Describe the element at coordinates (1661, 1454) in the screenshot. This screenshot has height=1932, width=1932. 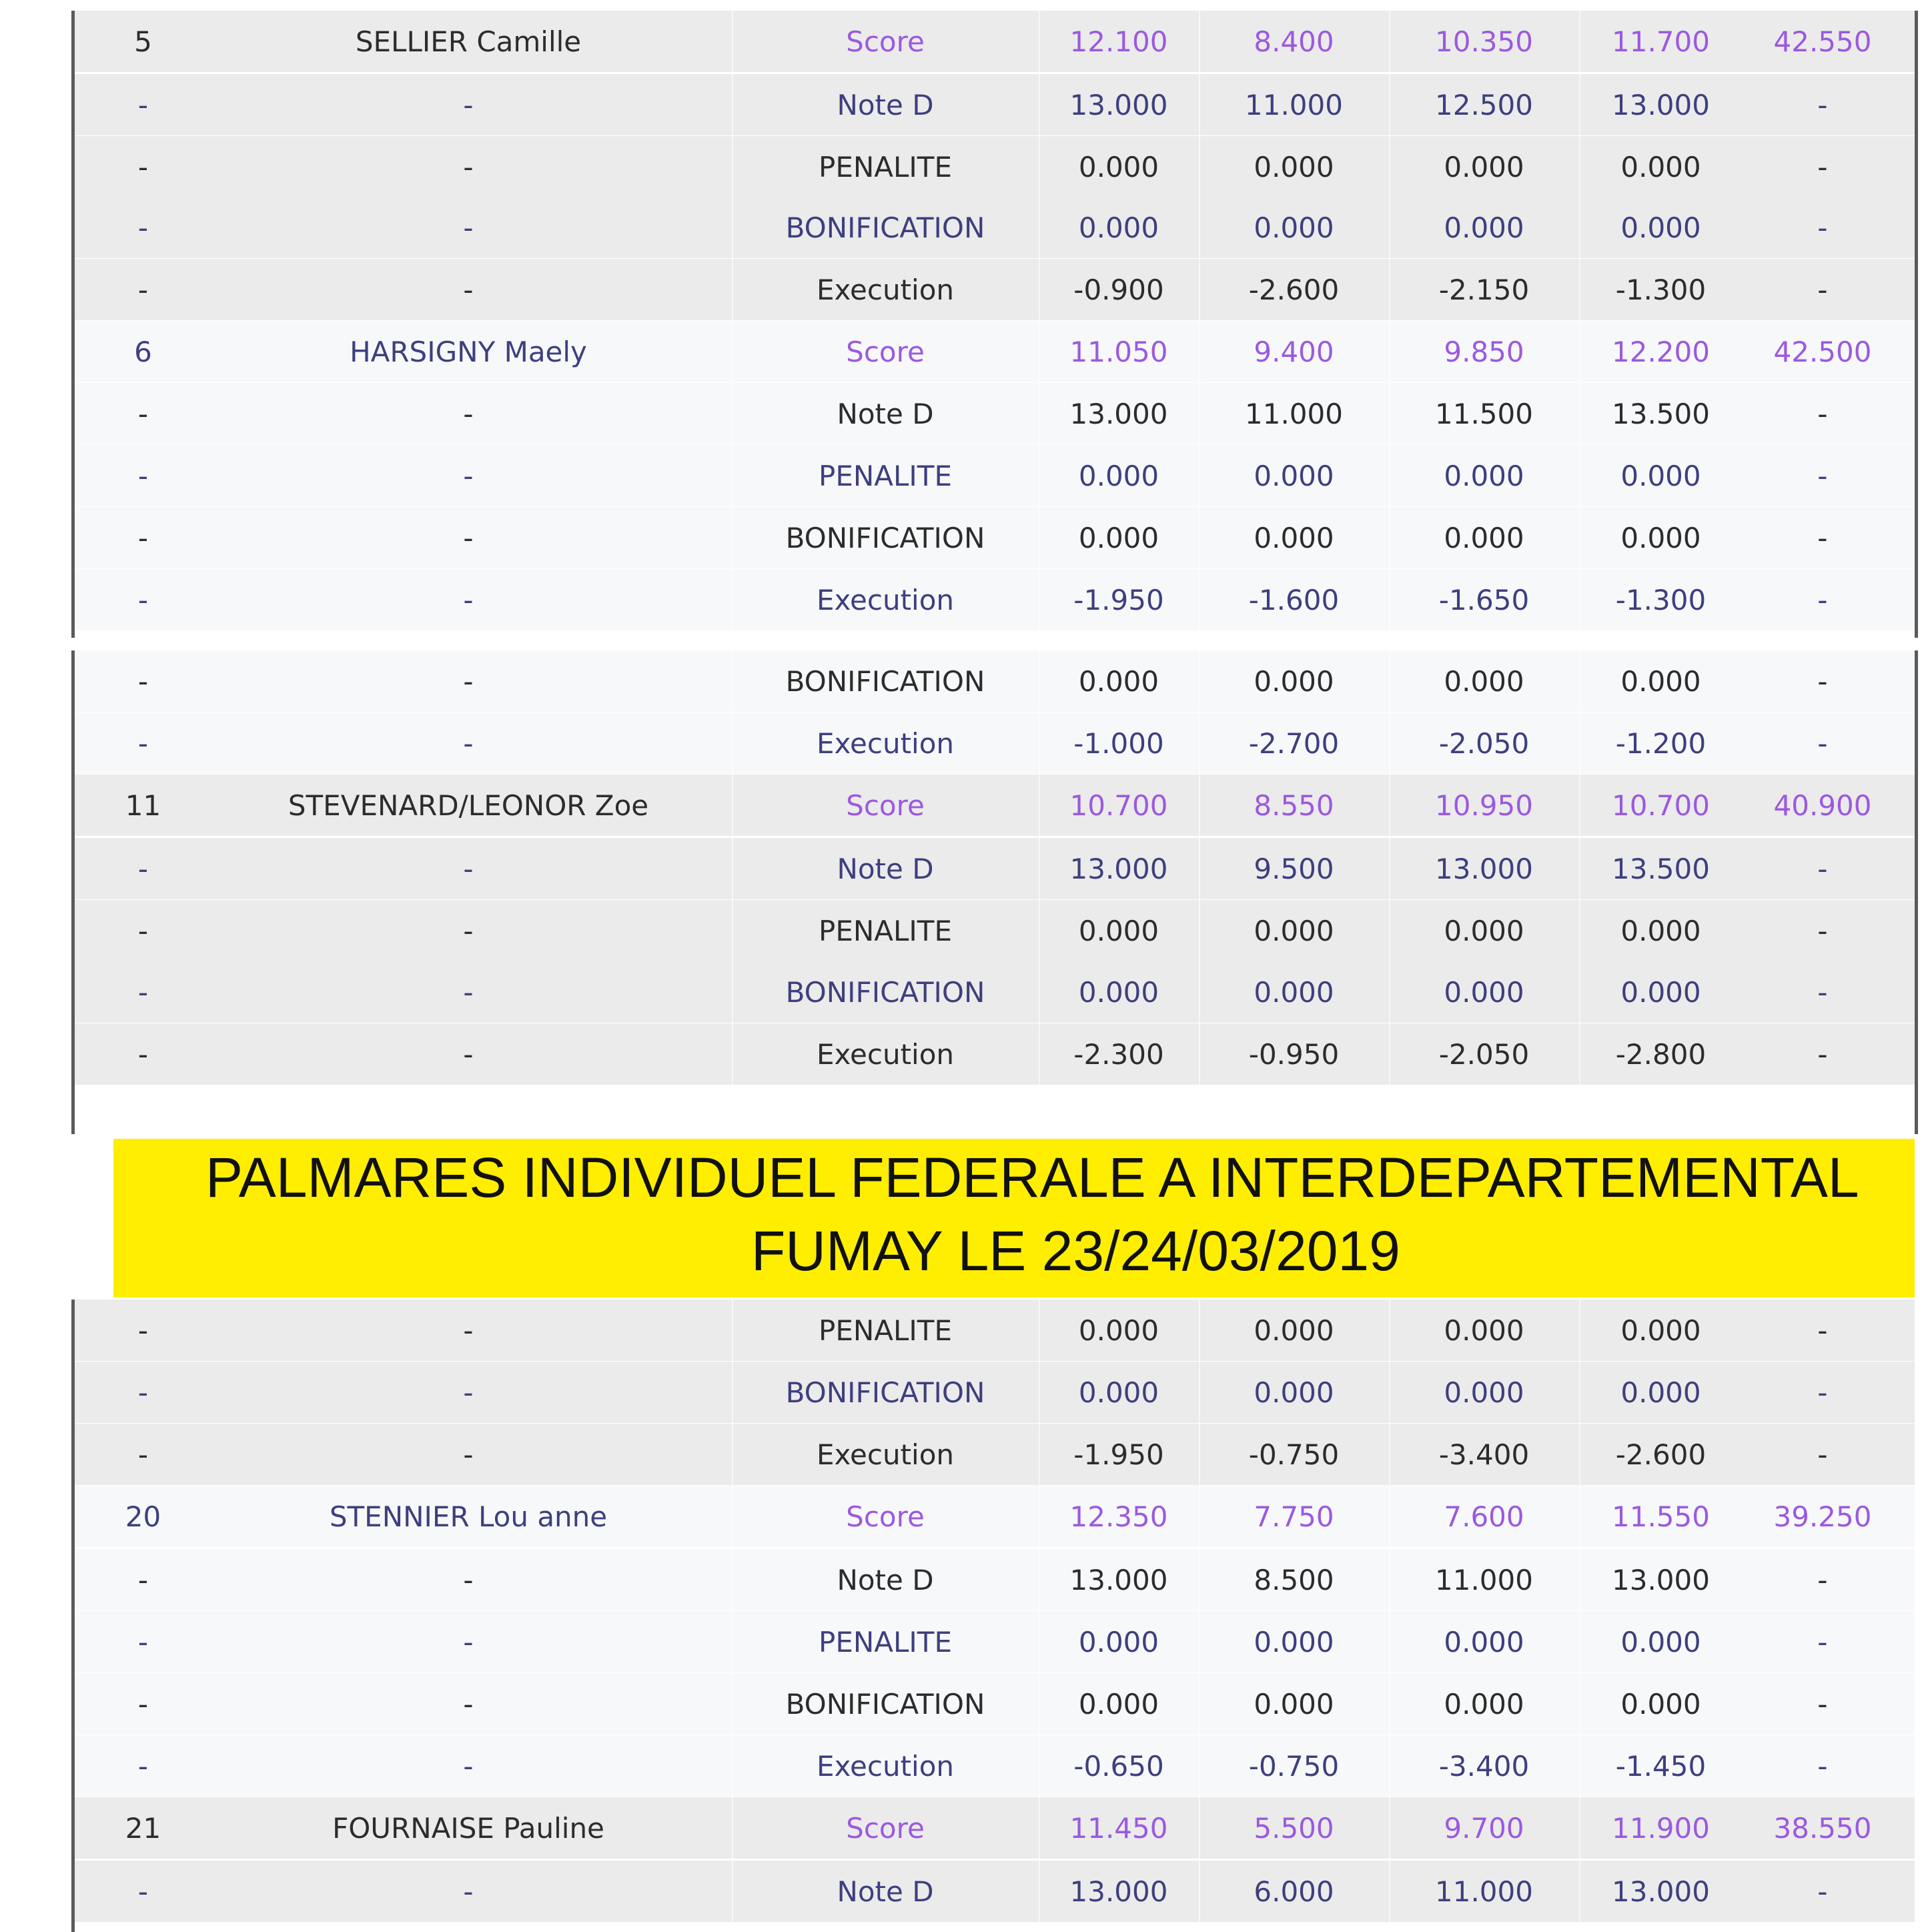
I see `apparatus-value-cell: -2.600` at that location.